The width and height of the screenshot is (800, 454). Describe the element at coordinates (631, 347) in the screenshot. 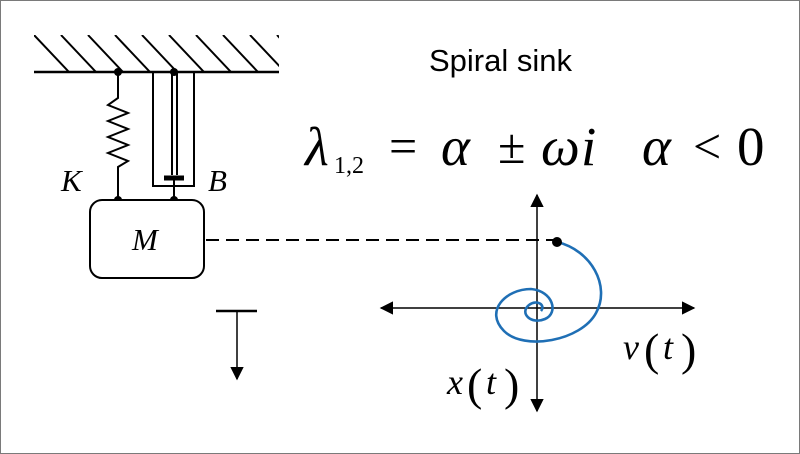

I see `v-variable: v` at that location.